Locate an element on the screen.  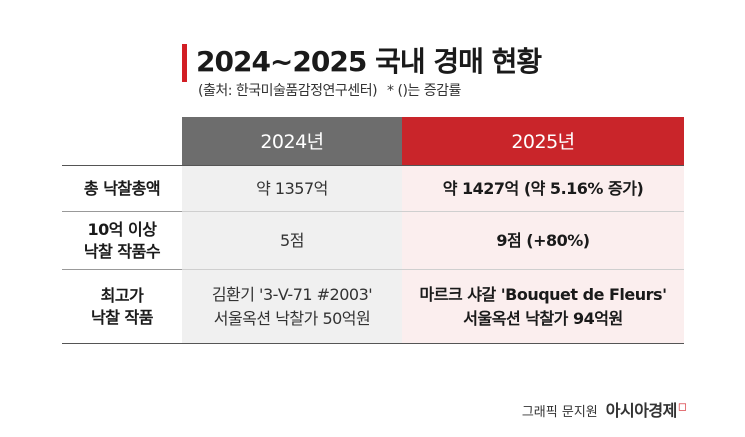
table-header-row: 2024년 2025년 is located at coordinates (373, 141).